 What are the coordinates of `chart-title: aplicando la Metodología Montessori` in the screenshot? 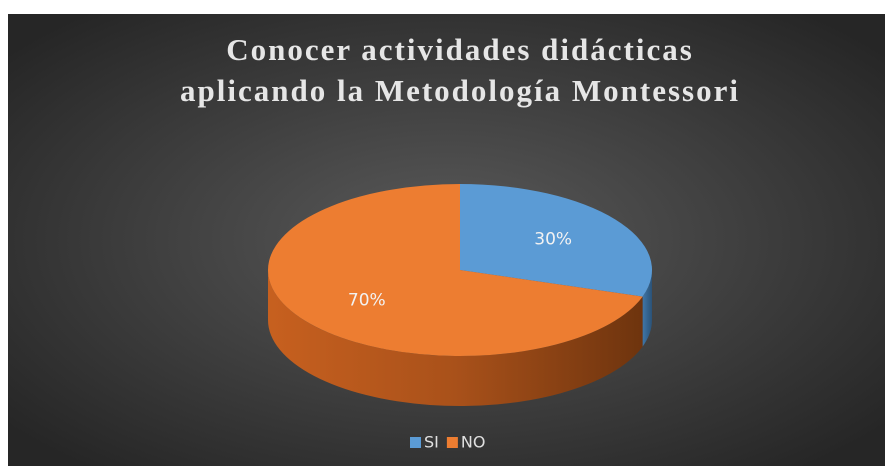 It's located at (460, 90).